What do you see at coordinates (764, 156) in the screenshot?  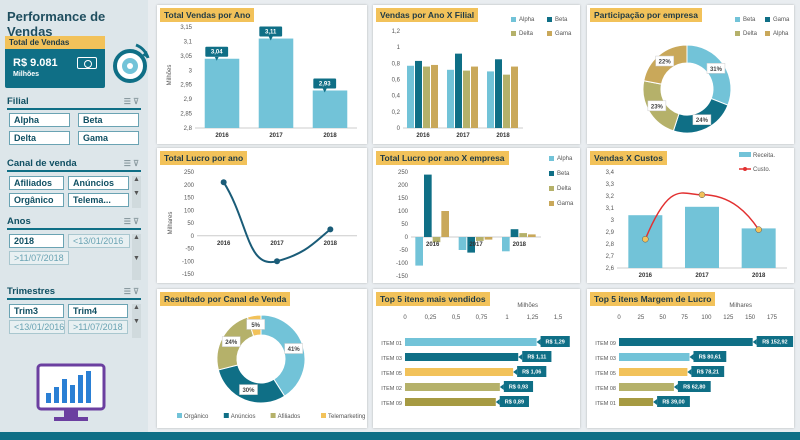 I see `legend-label: Receita.` at bounding box center [764, 156].